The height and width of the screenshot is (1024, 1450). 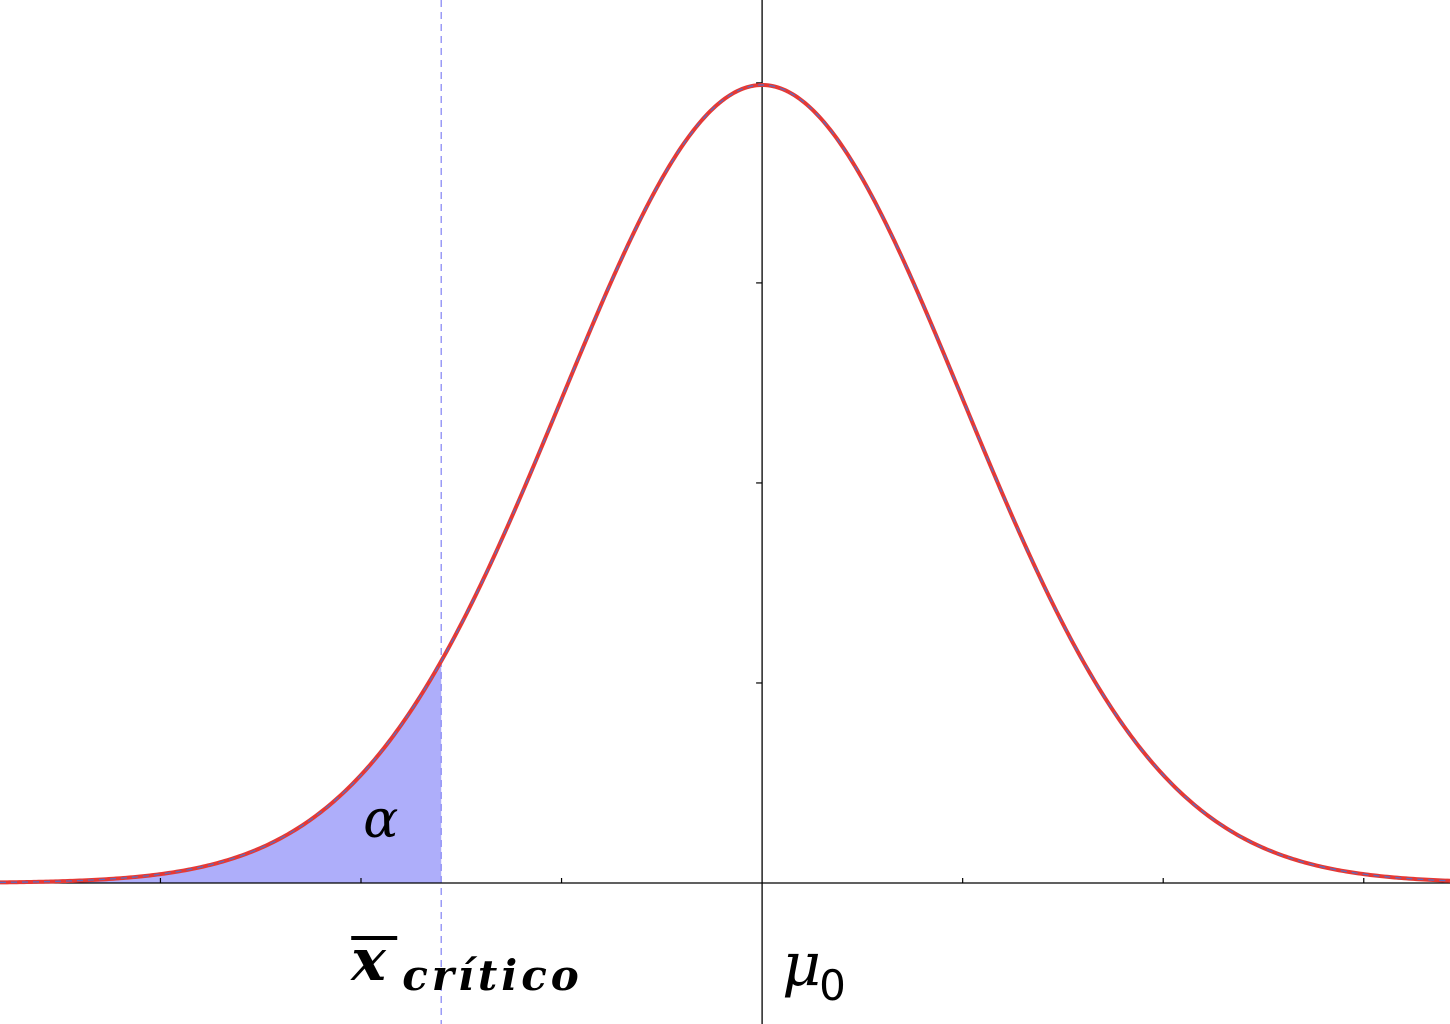 What do you see at coordinates (762, 880) in the screenshot?
I see `x-axis-ticks` at bounding box center [762, 880].